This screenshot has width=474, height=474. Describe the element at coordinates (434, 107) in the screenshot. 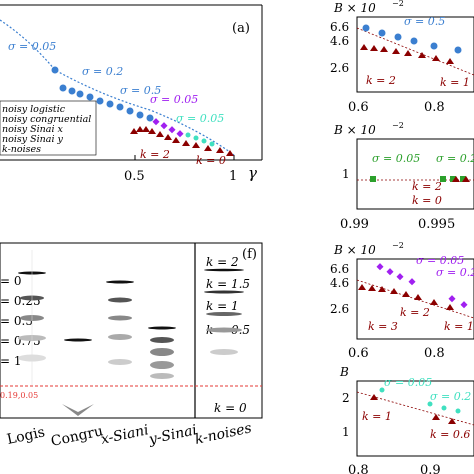

I see `panel-r1-xtick: 0.8` at that location.